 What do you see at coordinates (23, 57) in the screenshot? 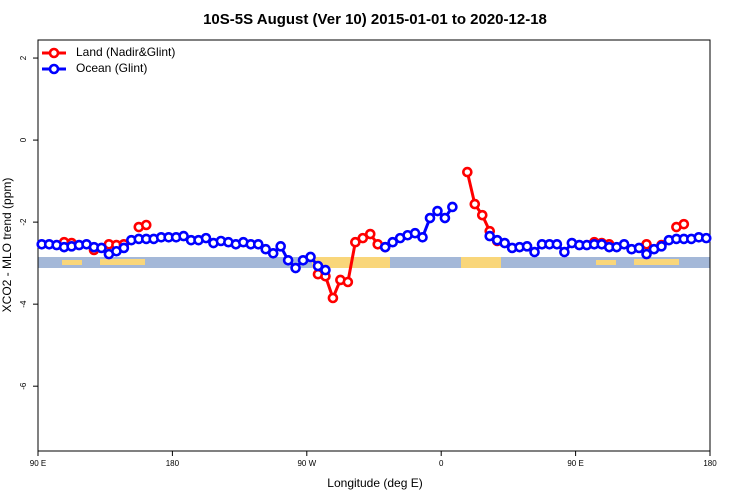
I see `y-tick-label: 2` at bounding box center [23, 57].